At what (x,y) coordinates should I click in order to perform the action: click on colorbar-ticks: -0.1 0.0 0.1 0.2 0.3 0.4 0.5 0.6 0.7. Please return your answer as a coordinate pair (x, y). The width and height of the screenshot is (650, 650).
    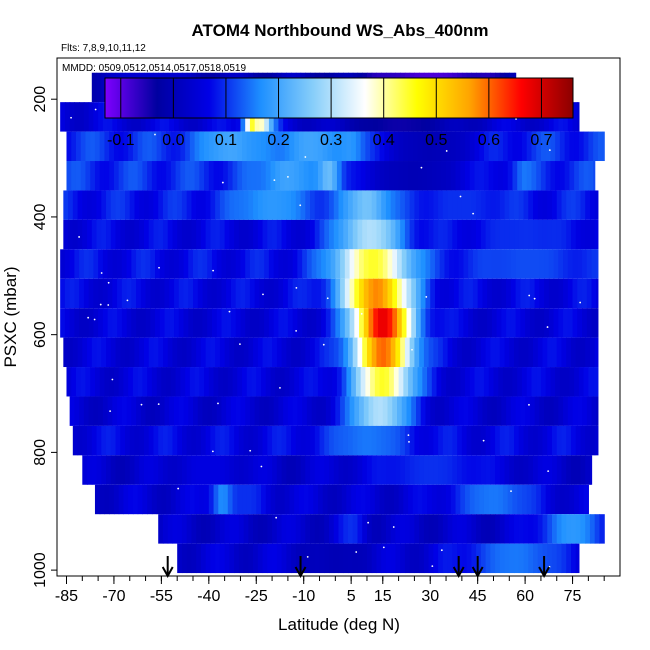
    Looking at the image, I should click on (330, 113).